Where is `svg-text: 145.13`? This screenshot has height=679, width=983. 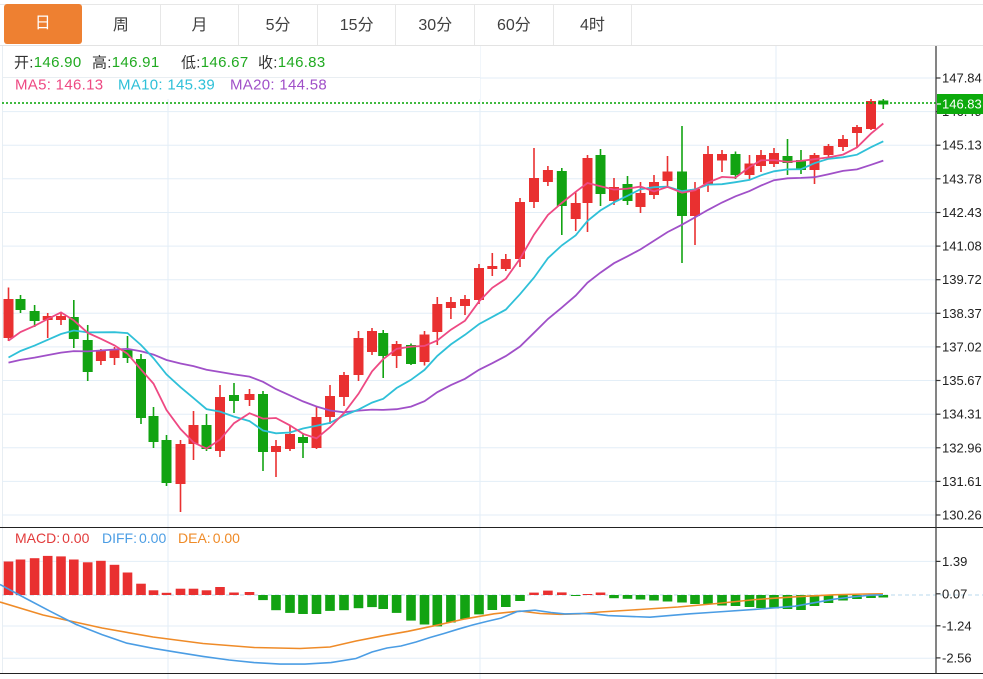
svg-text: 145.13 is located at coordinates (962, 145).